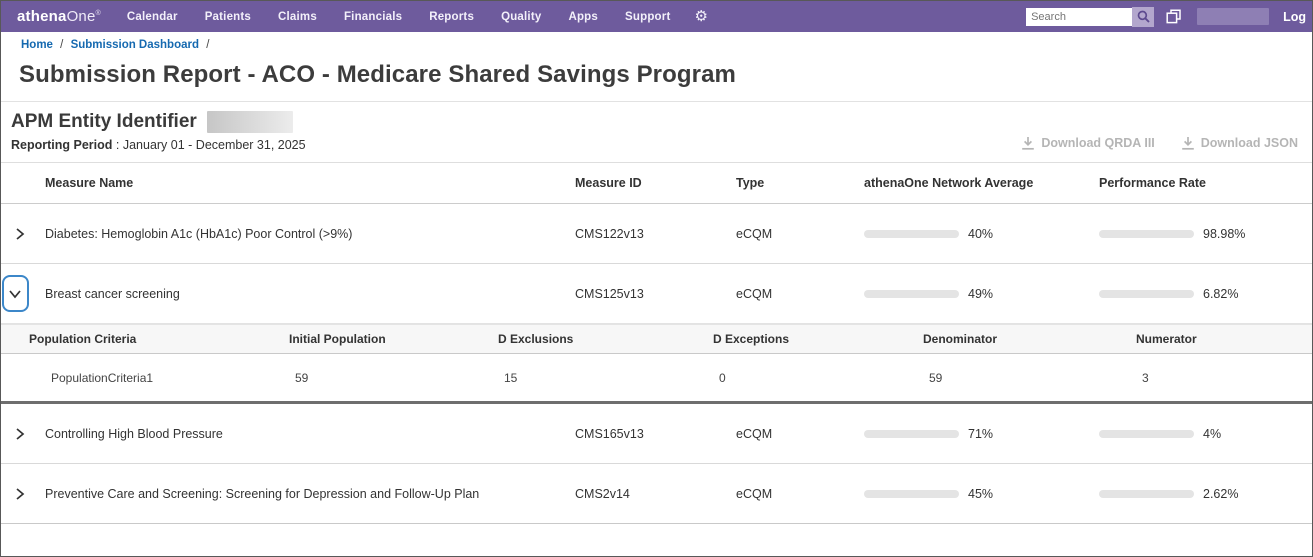 Image resolution: width=1313 pixels, height=557 pixels. I want to click on col-header-d-exceptions: D Exceptions, so click(751, 339).